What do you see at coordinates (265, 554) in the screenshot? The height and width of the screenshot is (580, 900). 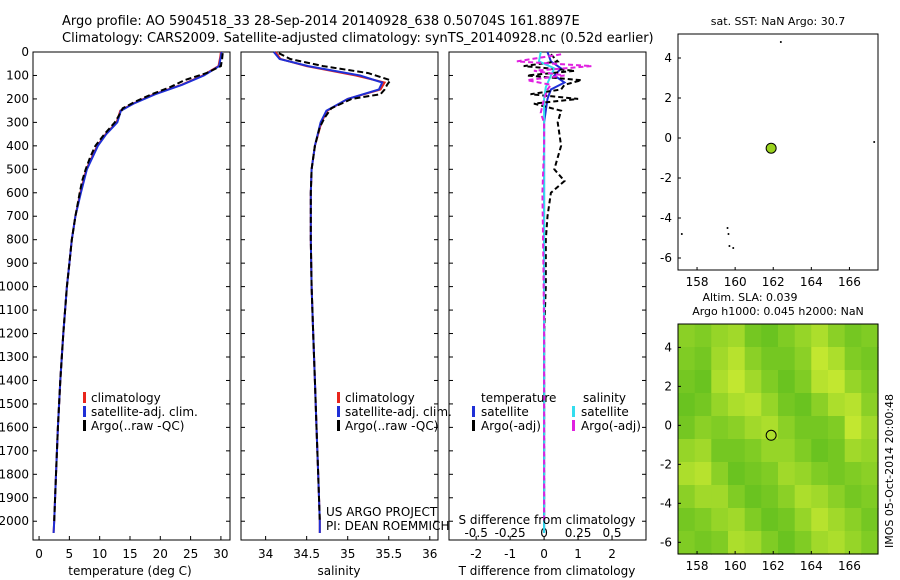 I see `x-tick-label: 34` at bounding box center [265, 554].